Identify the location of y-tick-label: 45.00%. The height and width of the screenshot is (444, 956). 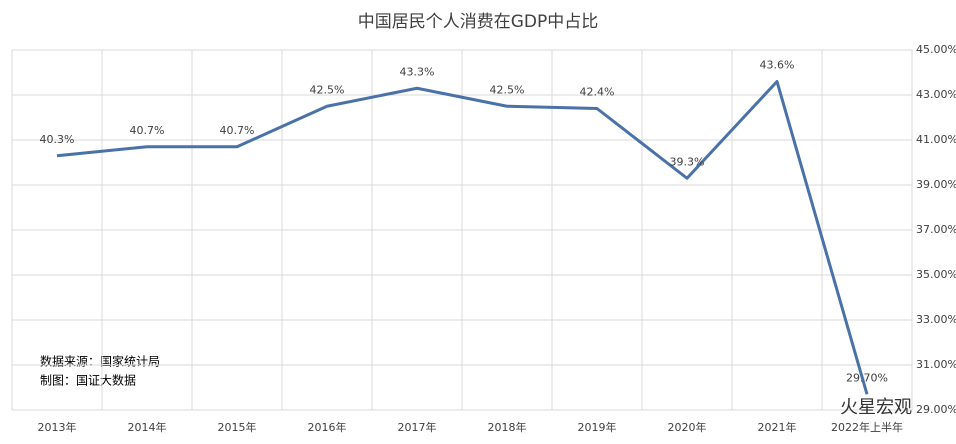
(936, 49).